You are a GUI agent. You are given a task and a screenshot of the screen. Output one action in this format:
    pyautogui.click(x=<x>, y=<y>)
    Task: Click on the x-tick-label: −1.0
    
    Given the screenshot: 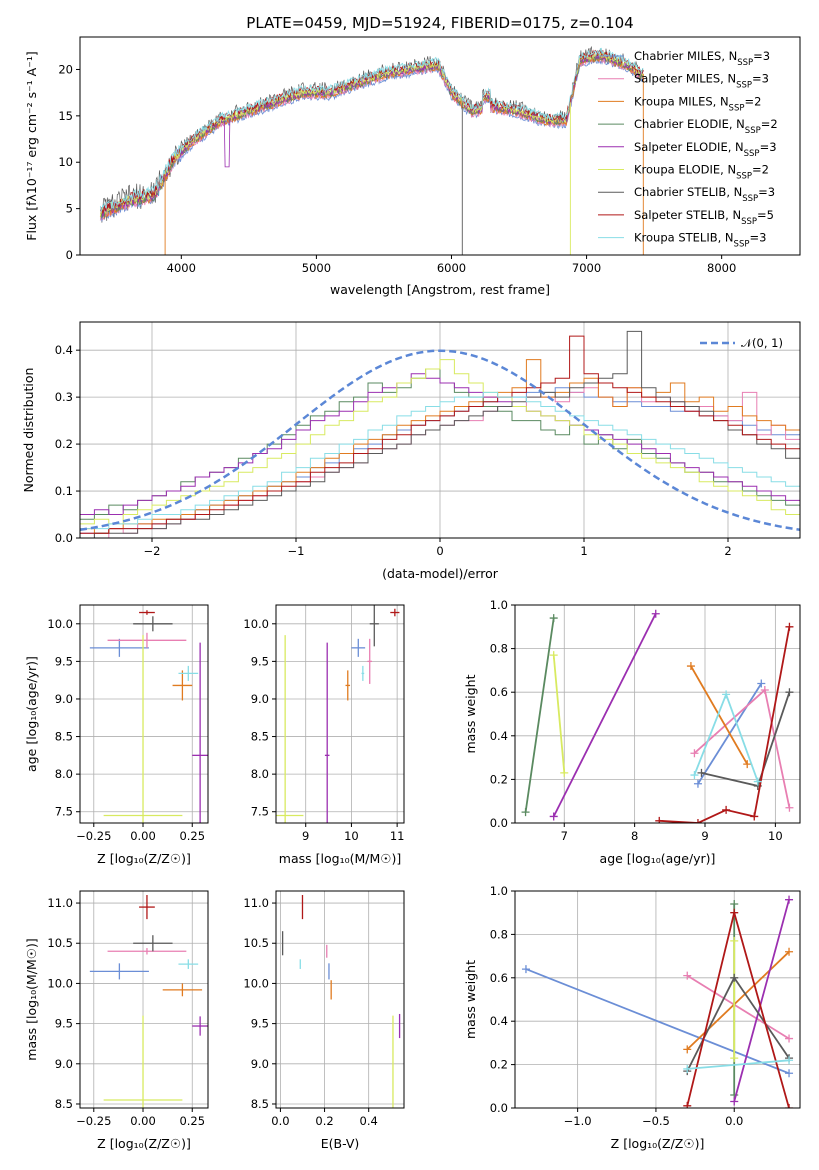 What is the action you would take?
    pyautogui.click(x=578, y=1121)
    